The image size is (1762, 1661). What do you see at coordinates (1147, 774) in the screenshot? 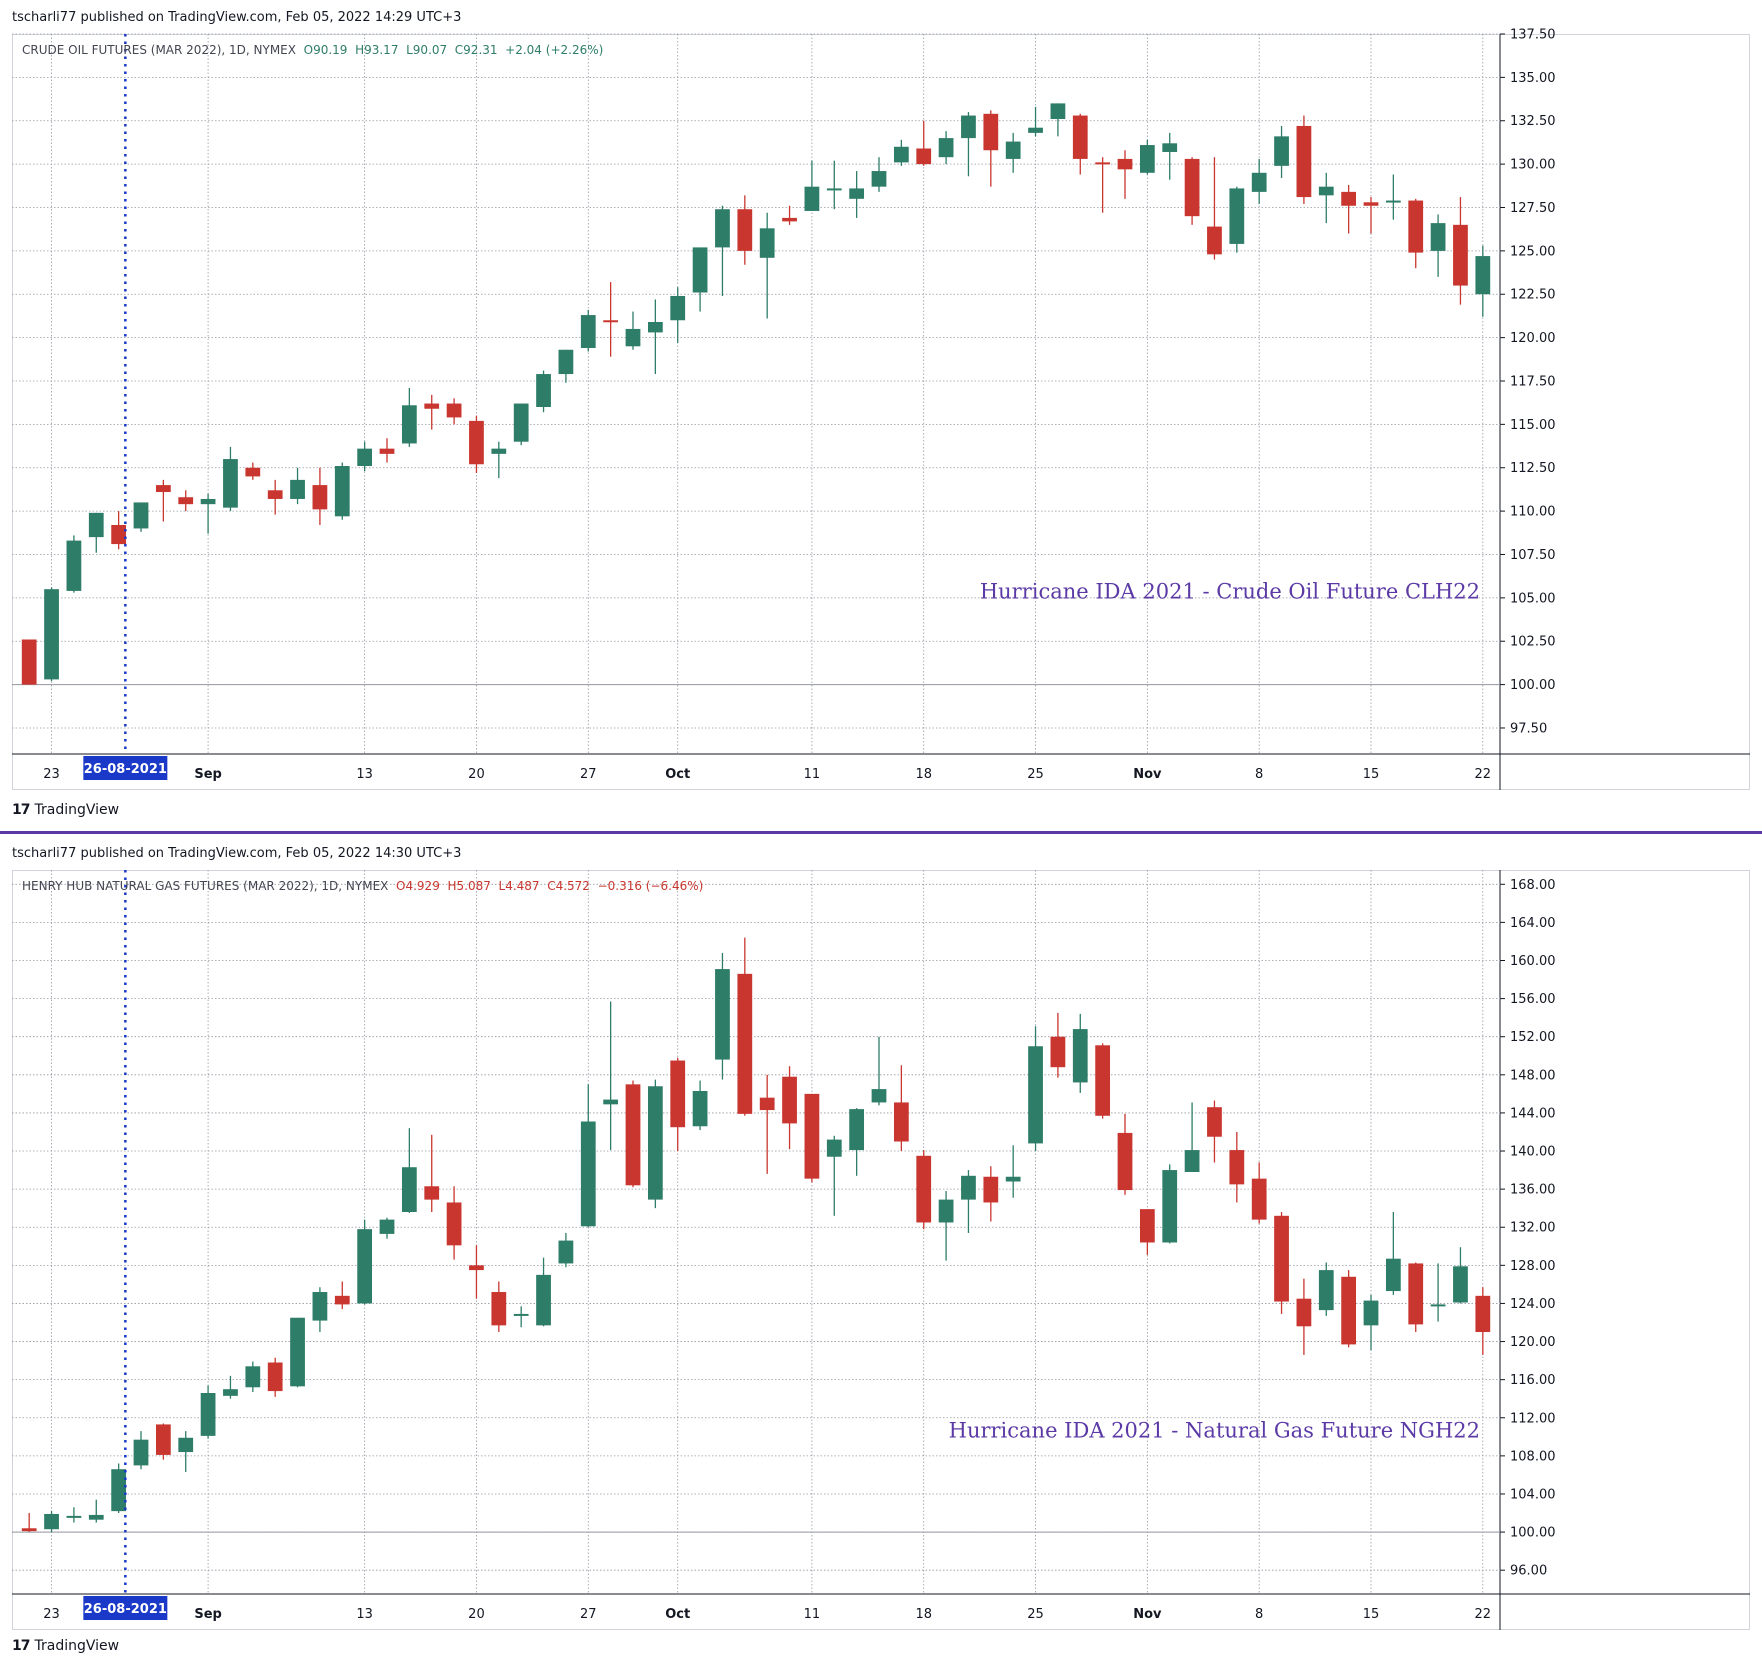
I see `x-tick-label: Nov` at bounding box center [1147, 774].